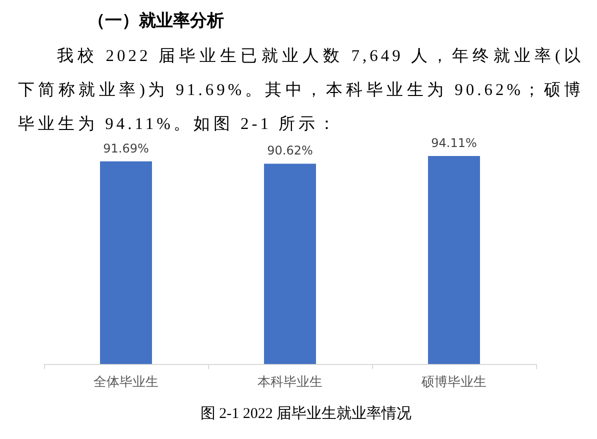 The image size is (597, 439). What do you see at coordinates (126, 148) in the screenshot?
I see `data-label: 91.69%` at bounding box center [126, 148].